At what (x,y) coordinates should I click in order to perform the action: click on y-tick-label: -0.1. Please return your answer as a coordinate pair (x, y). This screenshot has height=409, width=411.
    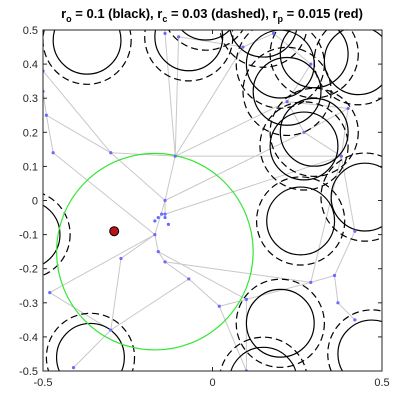
    Looking at the image, I should click on (28, 236).